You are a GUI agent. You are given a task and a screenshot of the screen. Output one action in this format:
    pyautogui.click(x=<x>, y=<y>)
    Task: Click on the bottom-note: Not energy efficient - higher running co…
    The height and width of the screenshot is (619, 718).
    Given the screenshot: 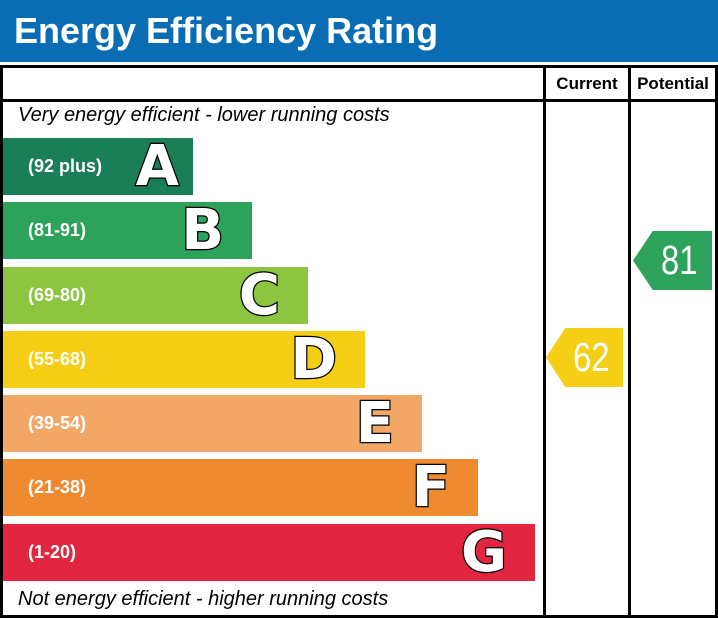 What is the action you would take?
    pyautogui.click(x=203, y=599)
    